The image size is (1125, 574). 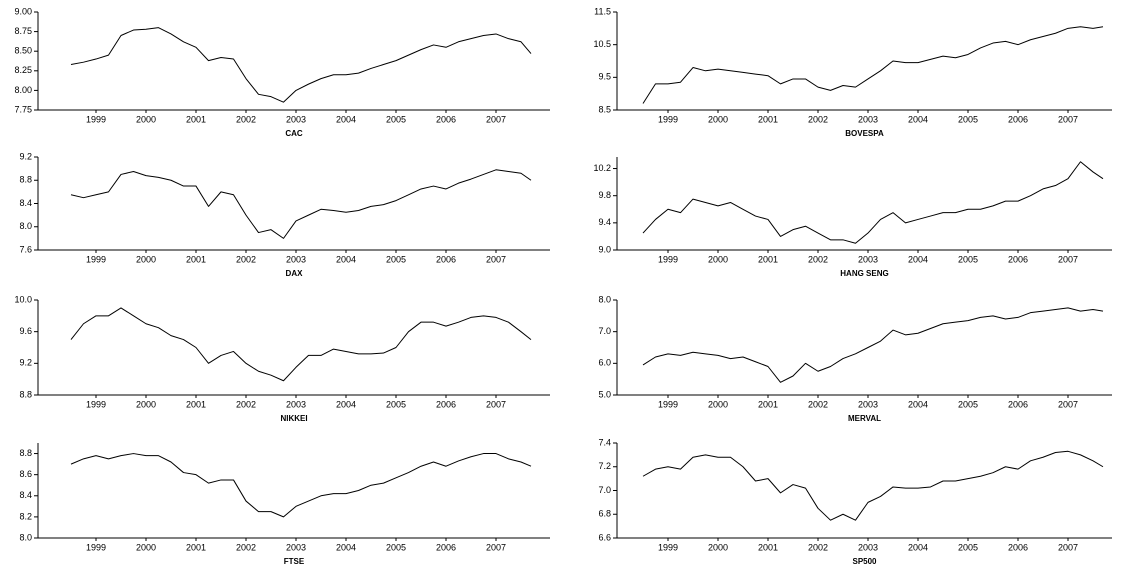 What do you see at coordinates (604, 490) in the screenshot?
I see `y-tick-label: 7.0` at bounding box center [604, 490].